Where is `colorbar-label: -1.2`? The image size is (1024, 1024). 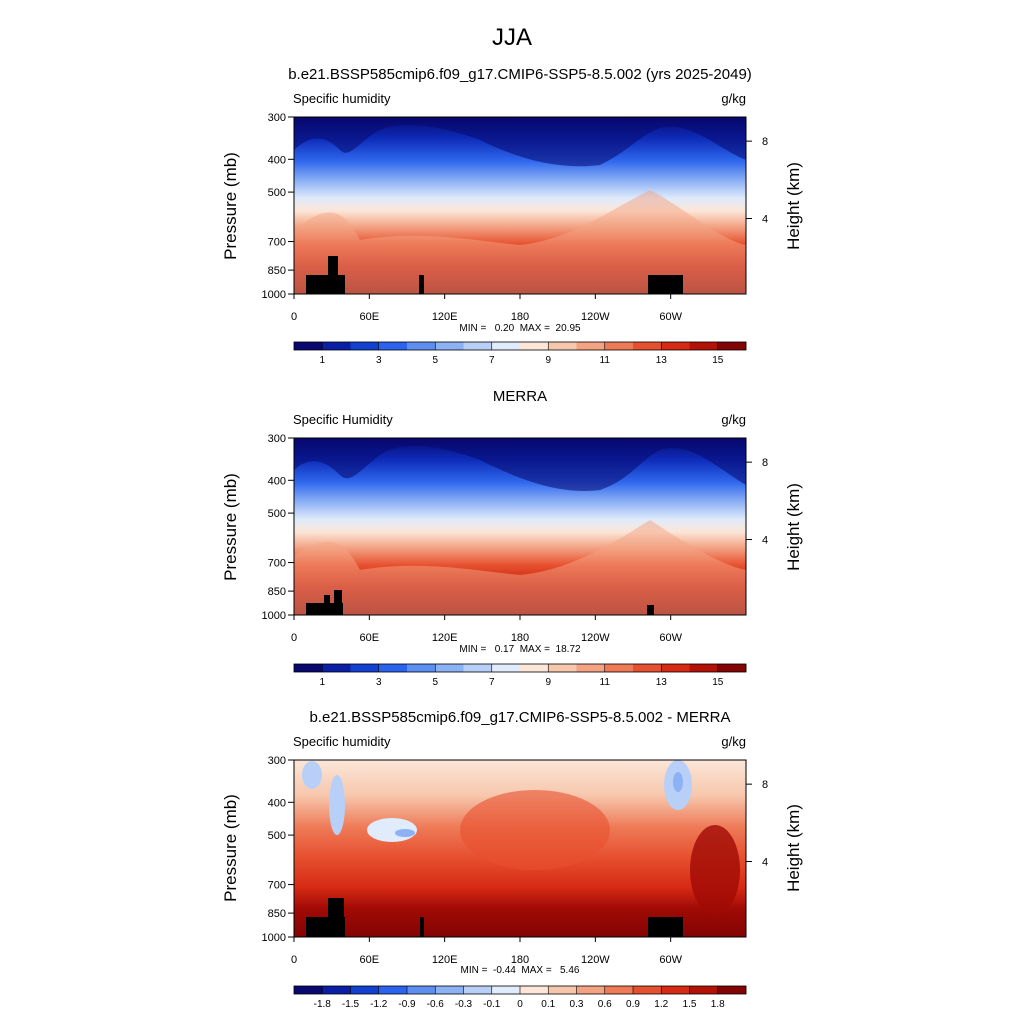
colorbar-label: -1.2 is located at coordinates (379, 1004).